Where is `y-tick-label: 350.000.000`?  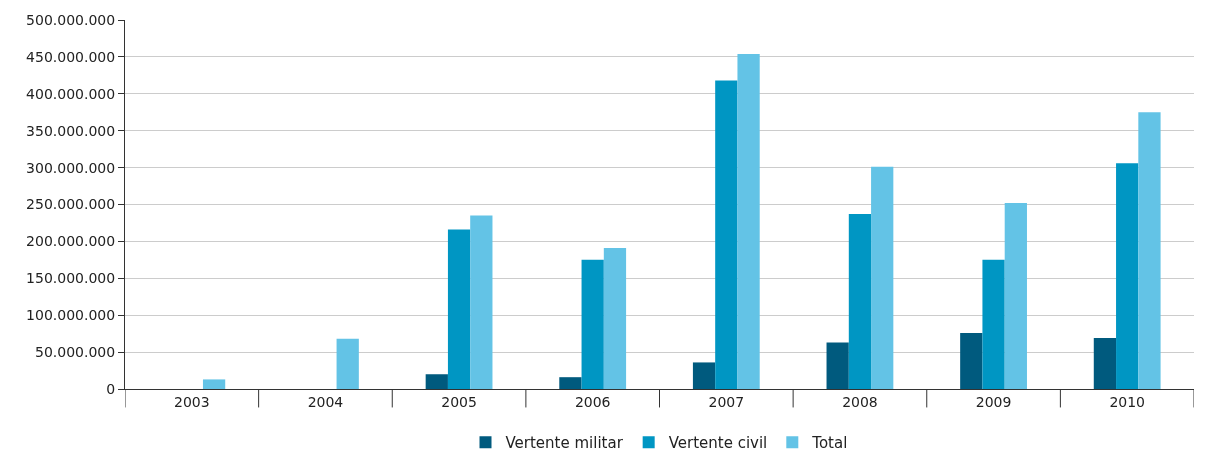
y-tick-label: 350.000.000 is located at coordinates (71, 130).